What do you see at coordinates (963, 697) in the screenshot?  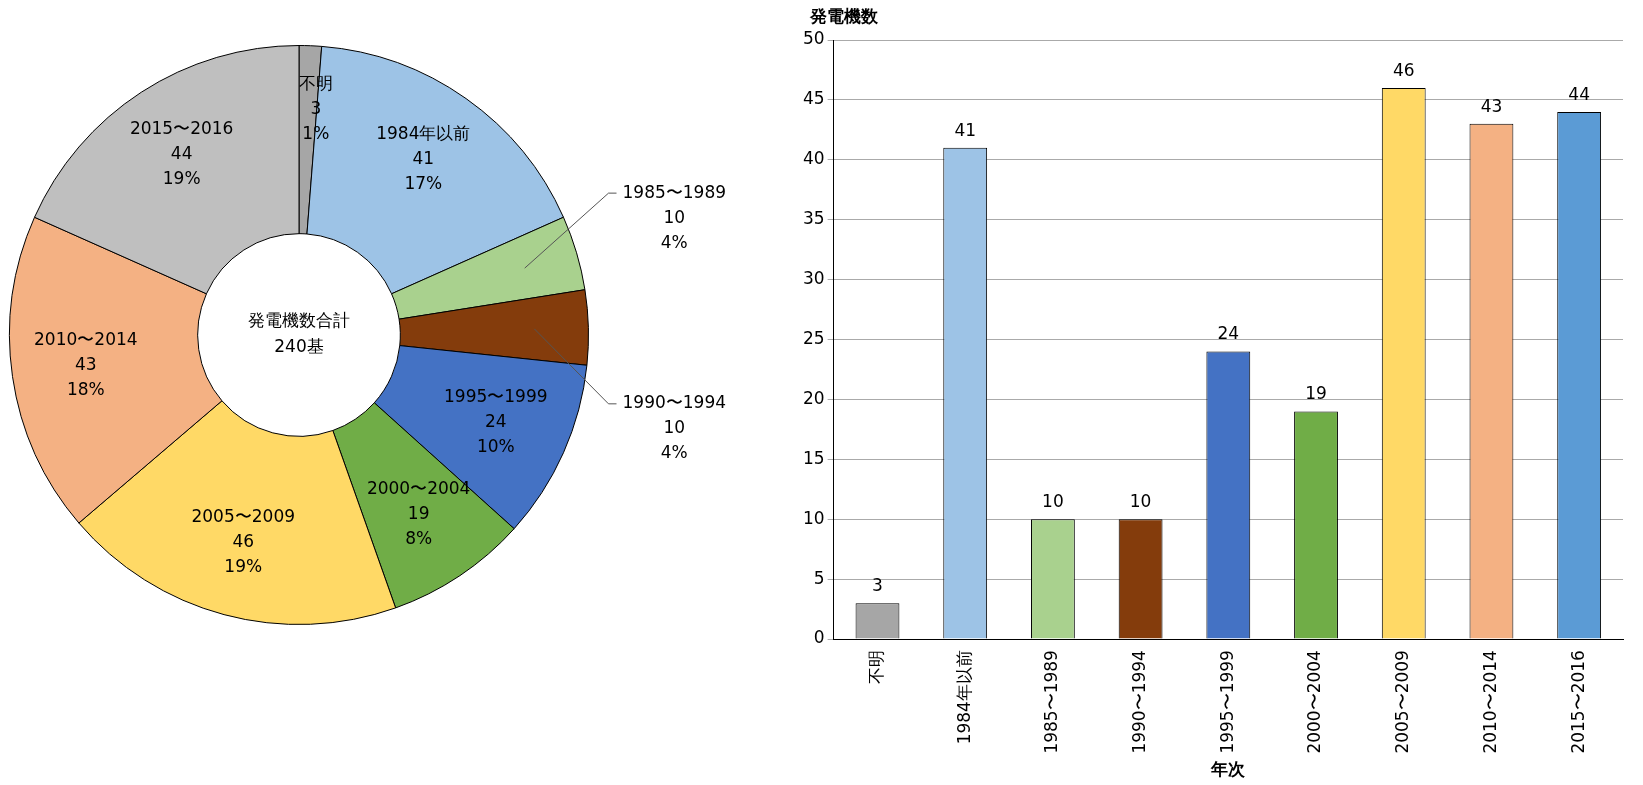 I see `x-tick-label: 1984年以前` at bounding box center [963, 697].